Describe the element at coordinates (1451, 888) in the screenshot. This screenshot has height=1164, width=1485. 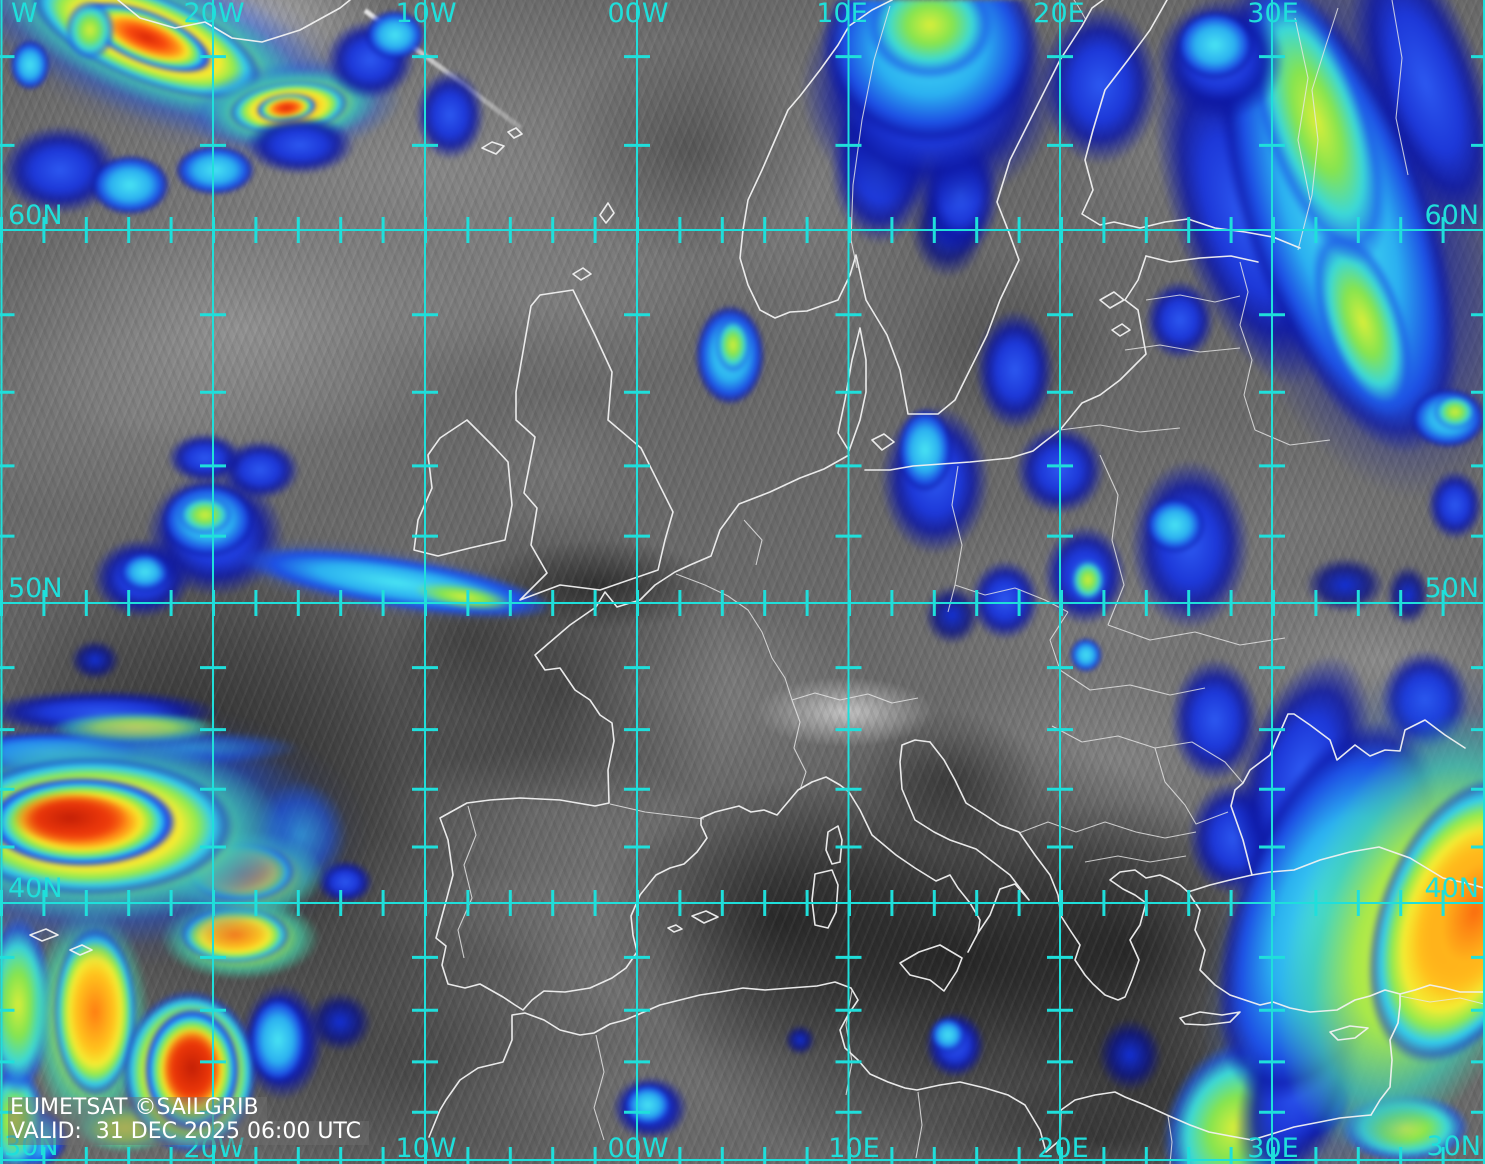
I see `lat-label-right-40n: 40N` at that location.